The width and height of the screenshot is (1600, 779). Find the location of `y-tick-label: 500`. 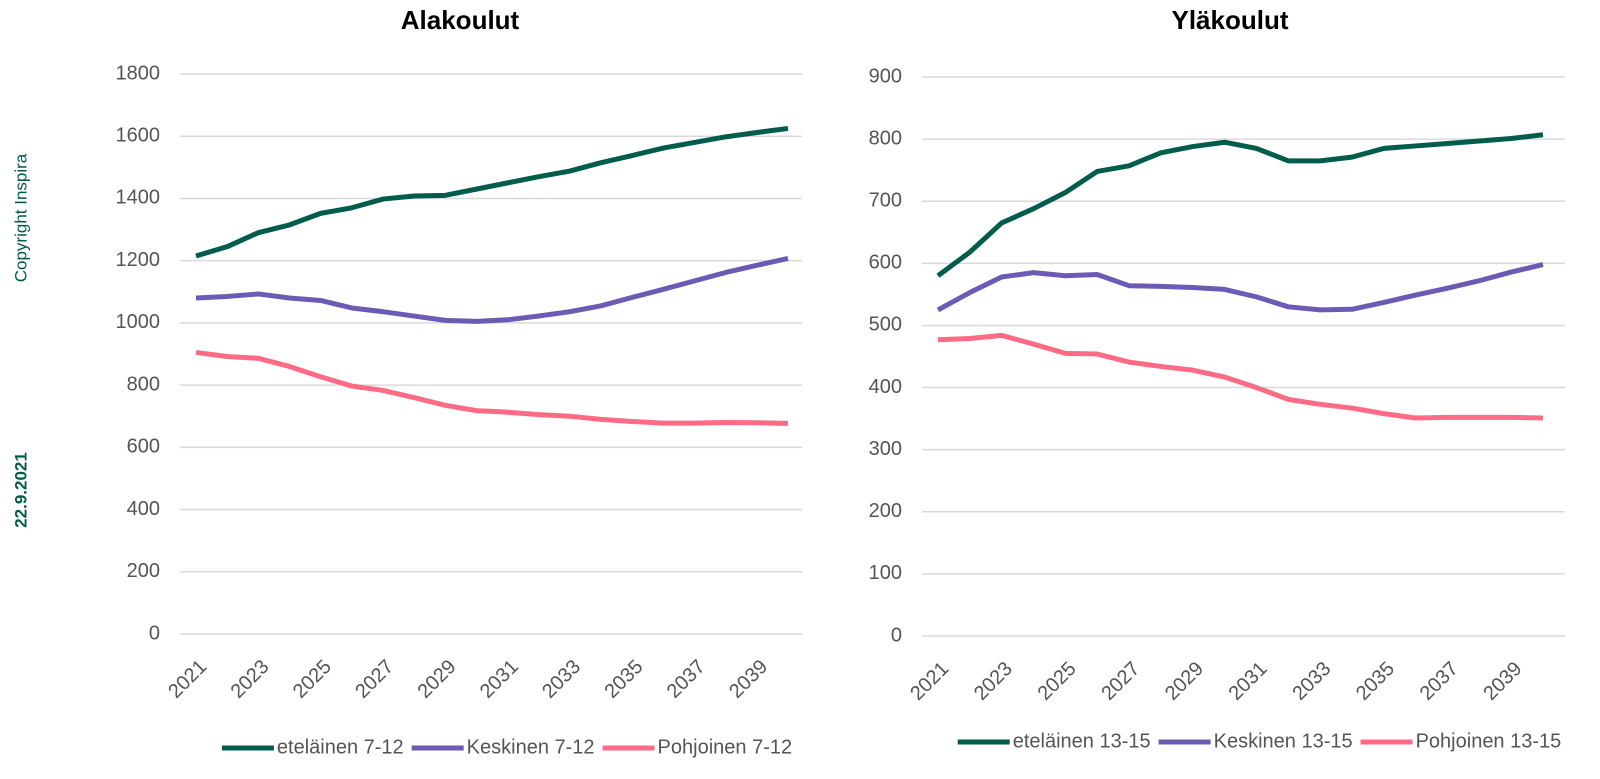

y-tick-label: 500 is located at coordinates (885, 325).